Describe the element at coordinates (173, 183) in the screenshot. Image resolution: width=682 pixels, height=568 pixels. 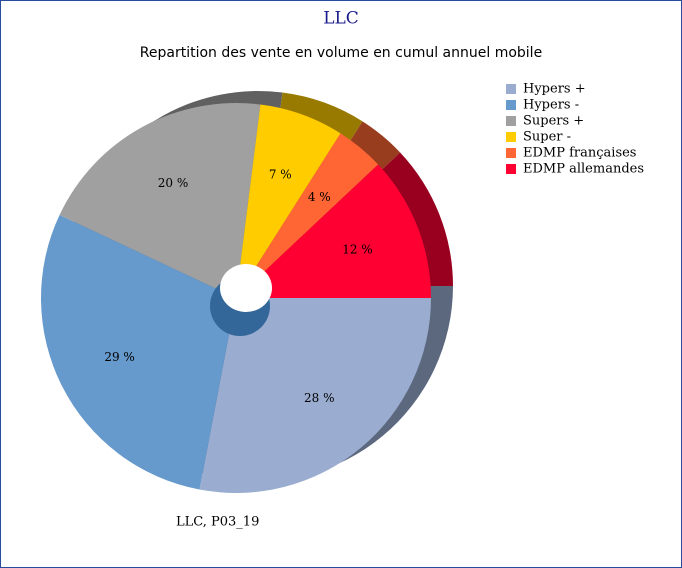
I see `data-label: 20 %` at that location.